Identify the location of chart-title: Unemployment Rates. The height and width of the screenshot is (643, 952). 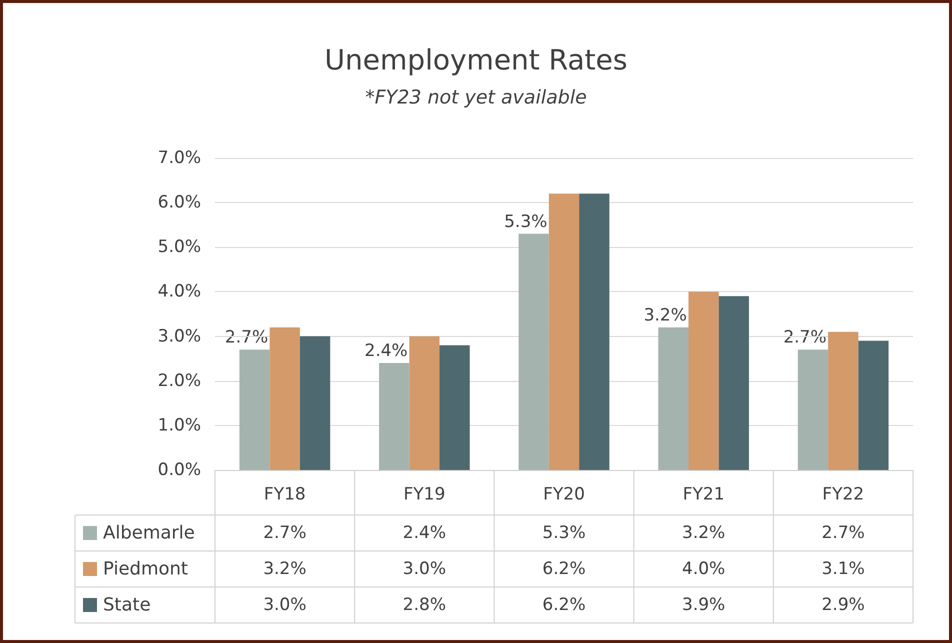
(476, 60).